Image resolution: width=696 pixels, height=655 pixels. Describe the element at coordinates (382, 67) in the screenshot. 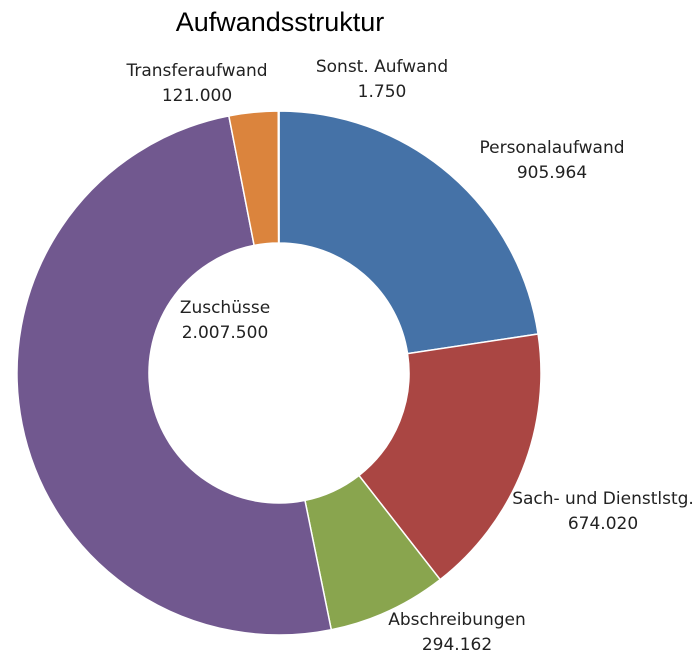

I see `slice-label: Sonst. Aufwand` at that location.